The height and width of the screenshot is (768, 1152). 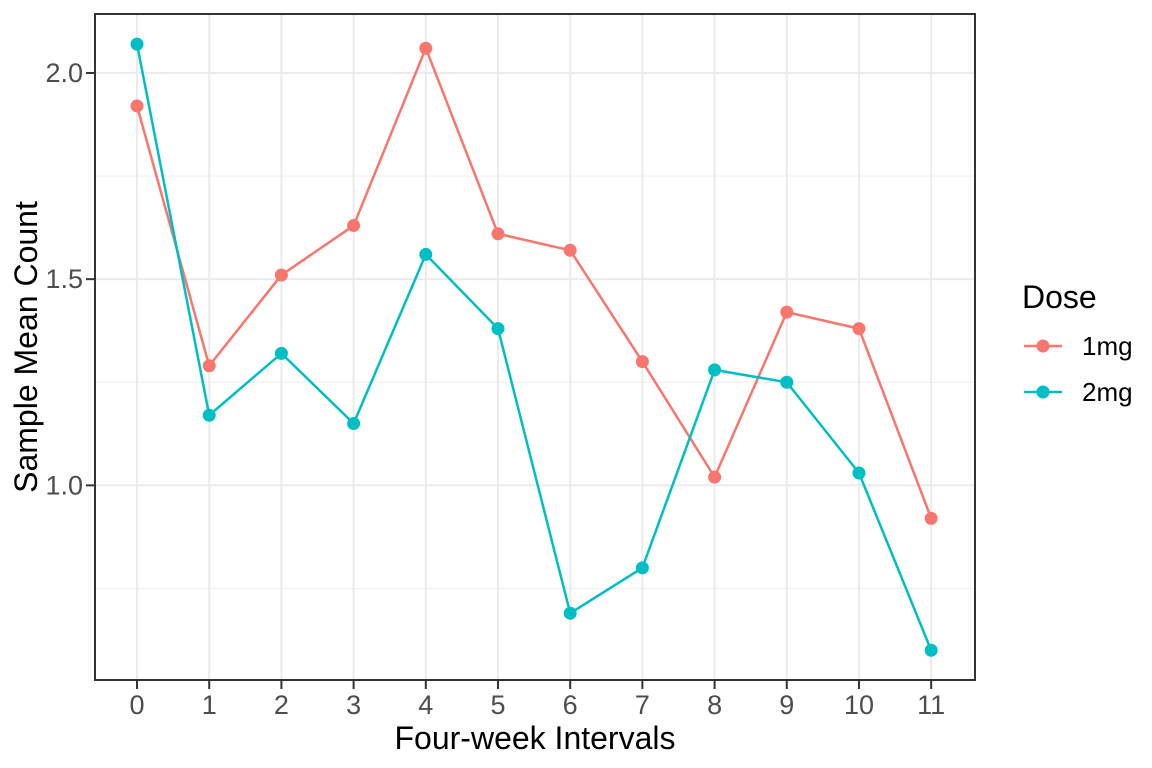 What do you see at coordinates (1043, 346) in the screenshot?
I see `legend-key-1mg-line-dot-icon` at bounding box center [1043, 346].